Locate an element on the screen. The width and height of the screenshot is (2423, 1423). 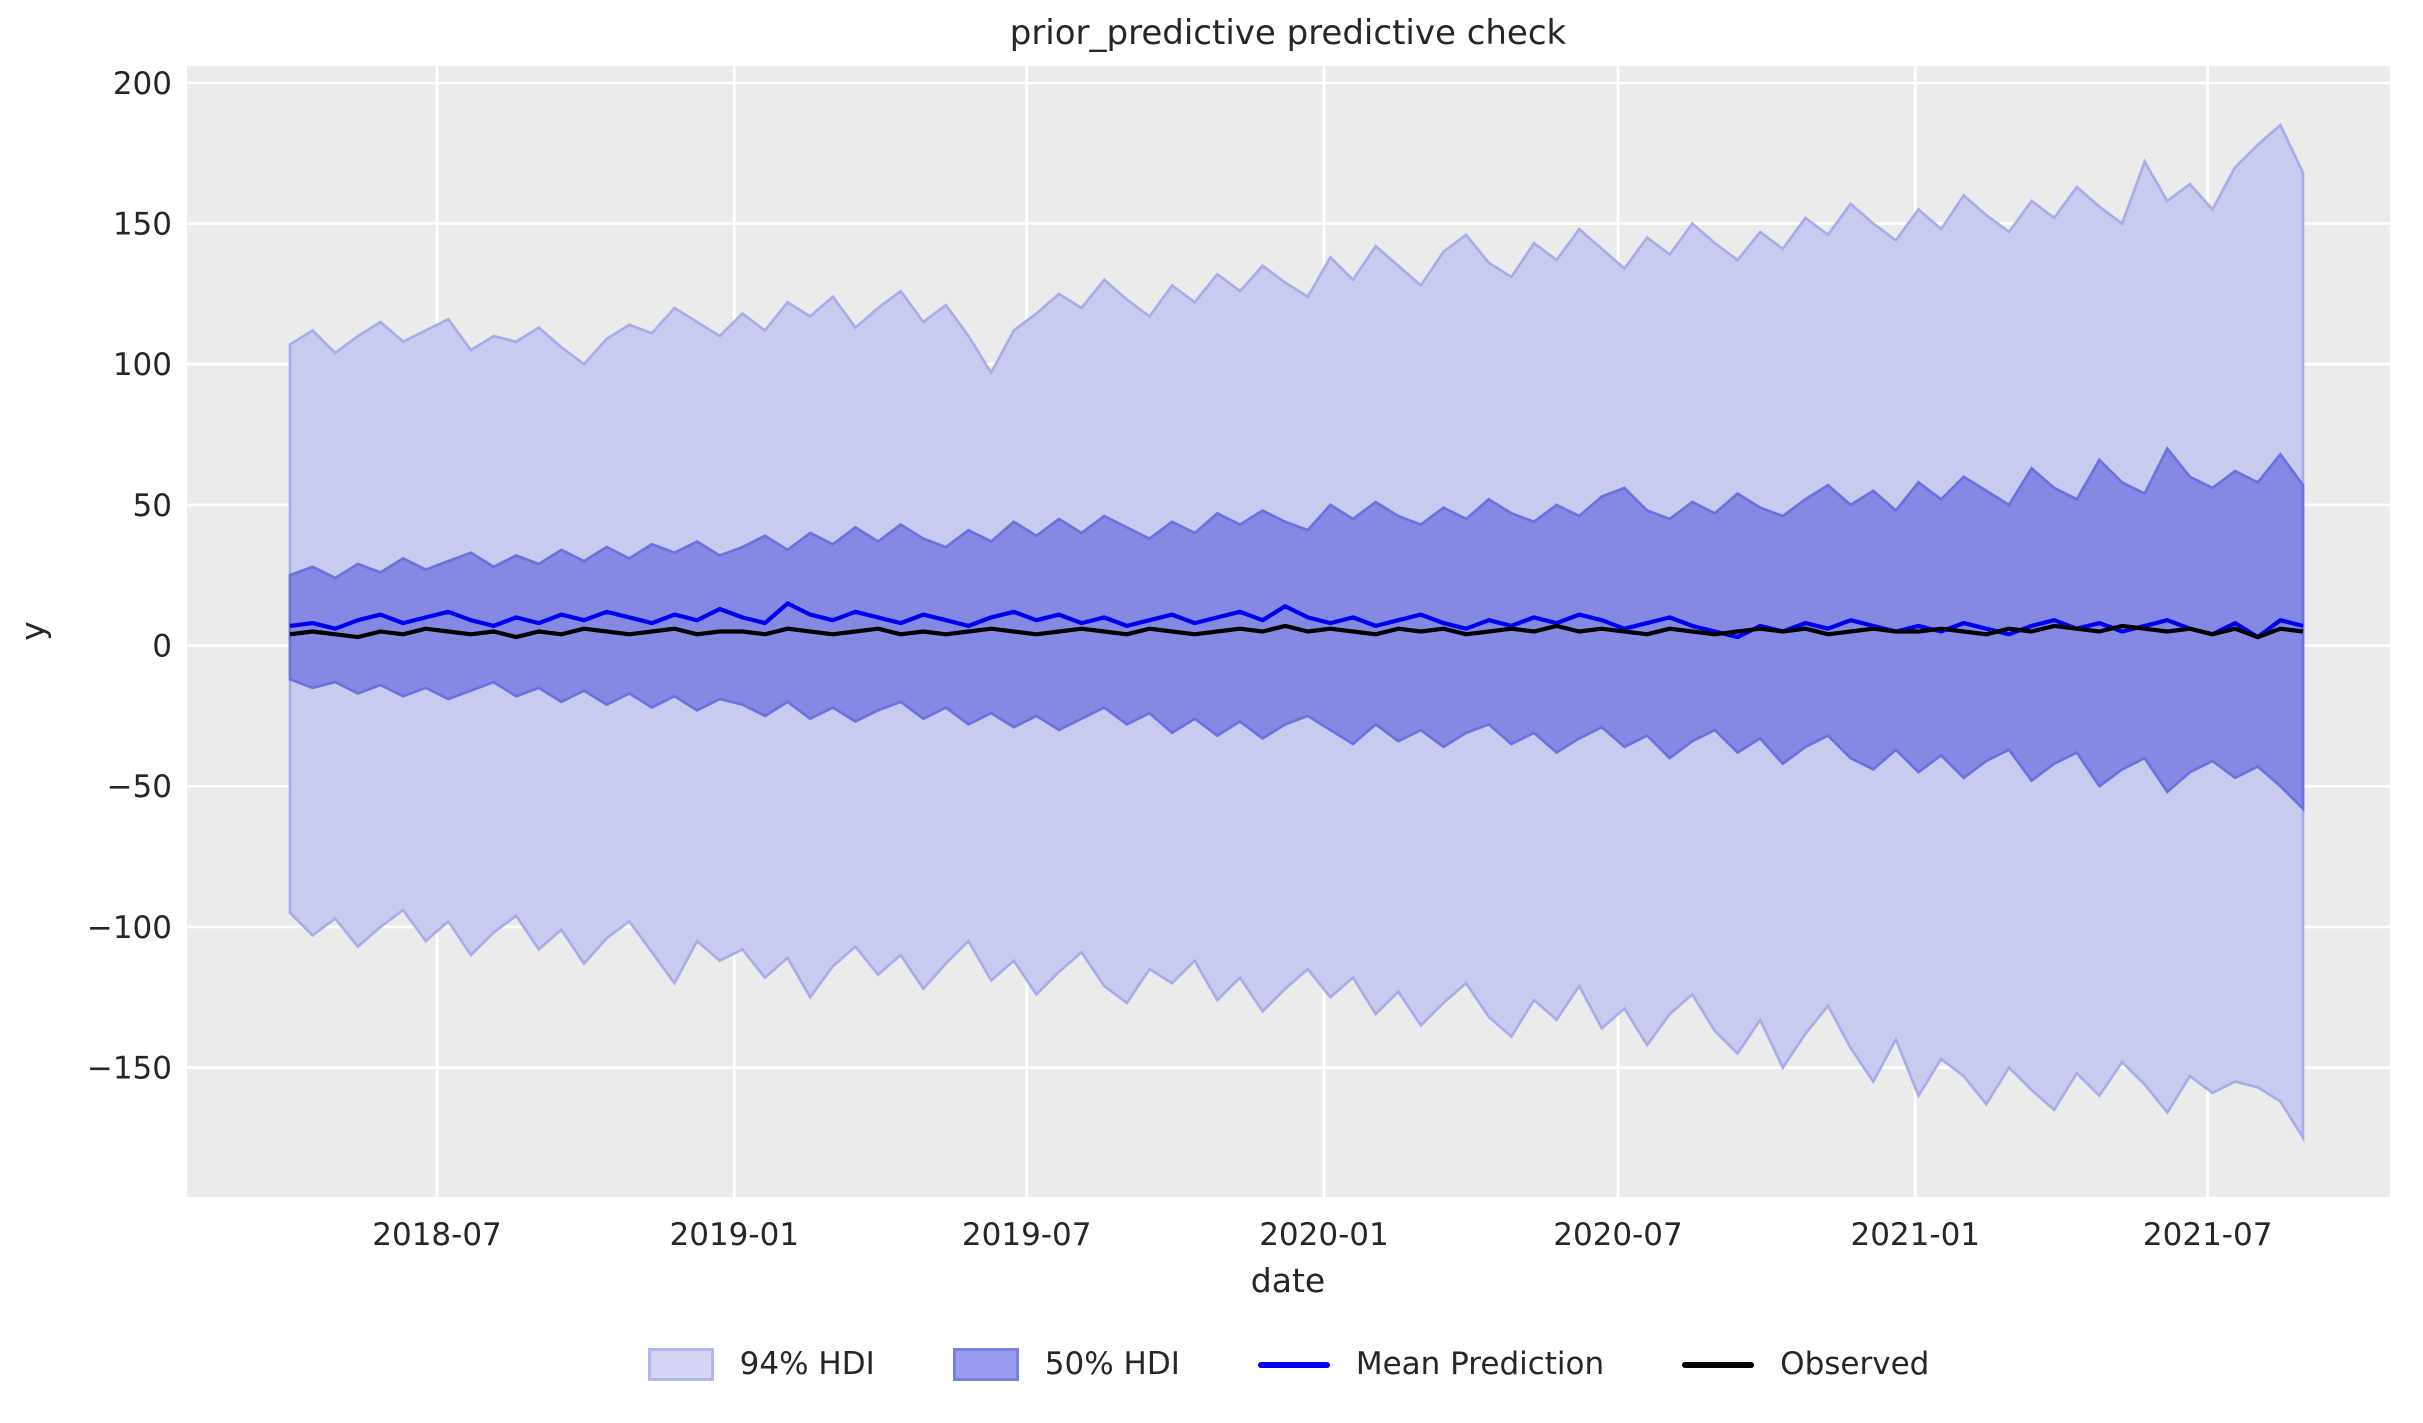
legend-item-mean-prediction-label: Mean Prediction is located at coordinates (1480, 1364).